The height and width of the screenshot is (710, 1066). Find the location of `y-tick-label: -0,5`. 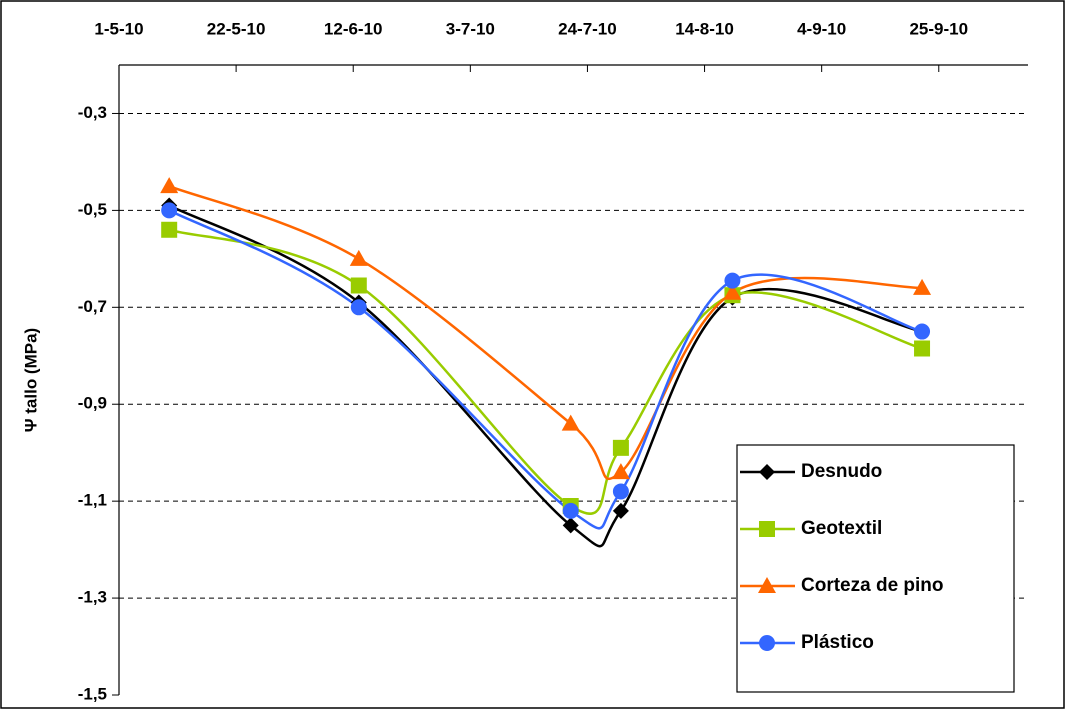

y-tick-label: -0,5 is located at coordinates (92, 209).